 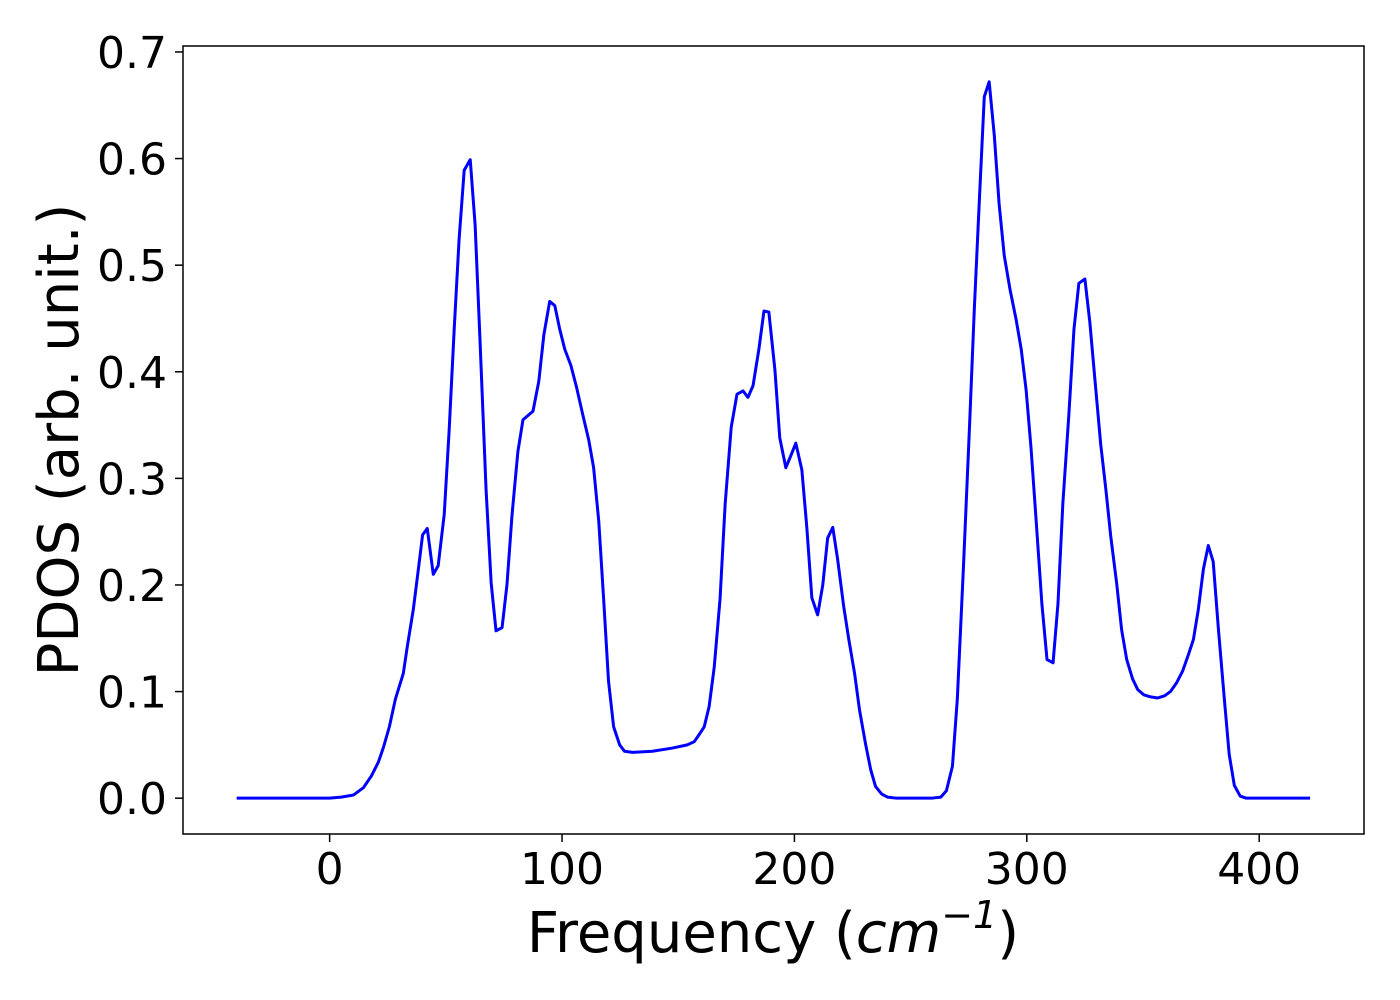 I want to click on x-tick-label: 400, so click(x=1259, y=869).